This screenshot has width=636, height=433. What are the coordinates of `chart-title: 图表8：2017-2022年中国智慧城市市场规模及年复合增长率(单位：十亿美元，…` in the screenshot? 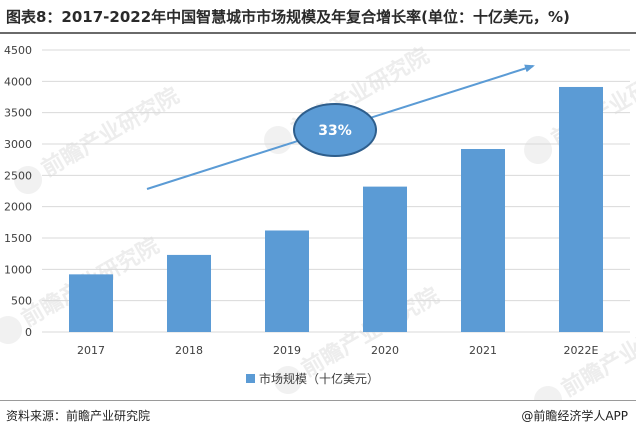 It's located at (288, 17).